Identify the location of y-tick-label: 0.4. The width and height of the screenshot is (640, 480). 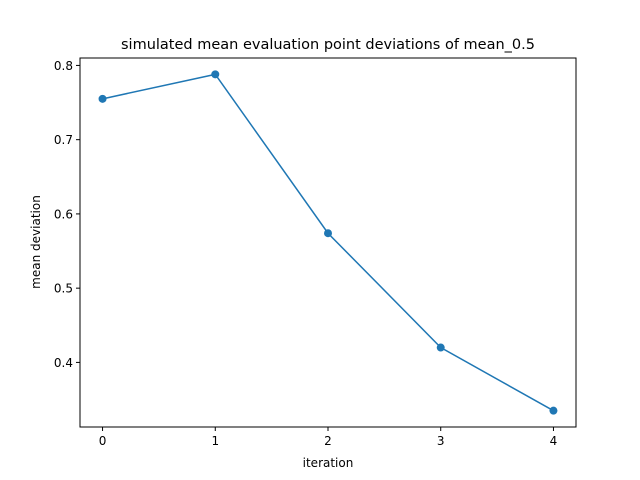
(63, 363).